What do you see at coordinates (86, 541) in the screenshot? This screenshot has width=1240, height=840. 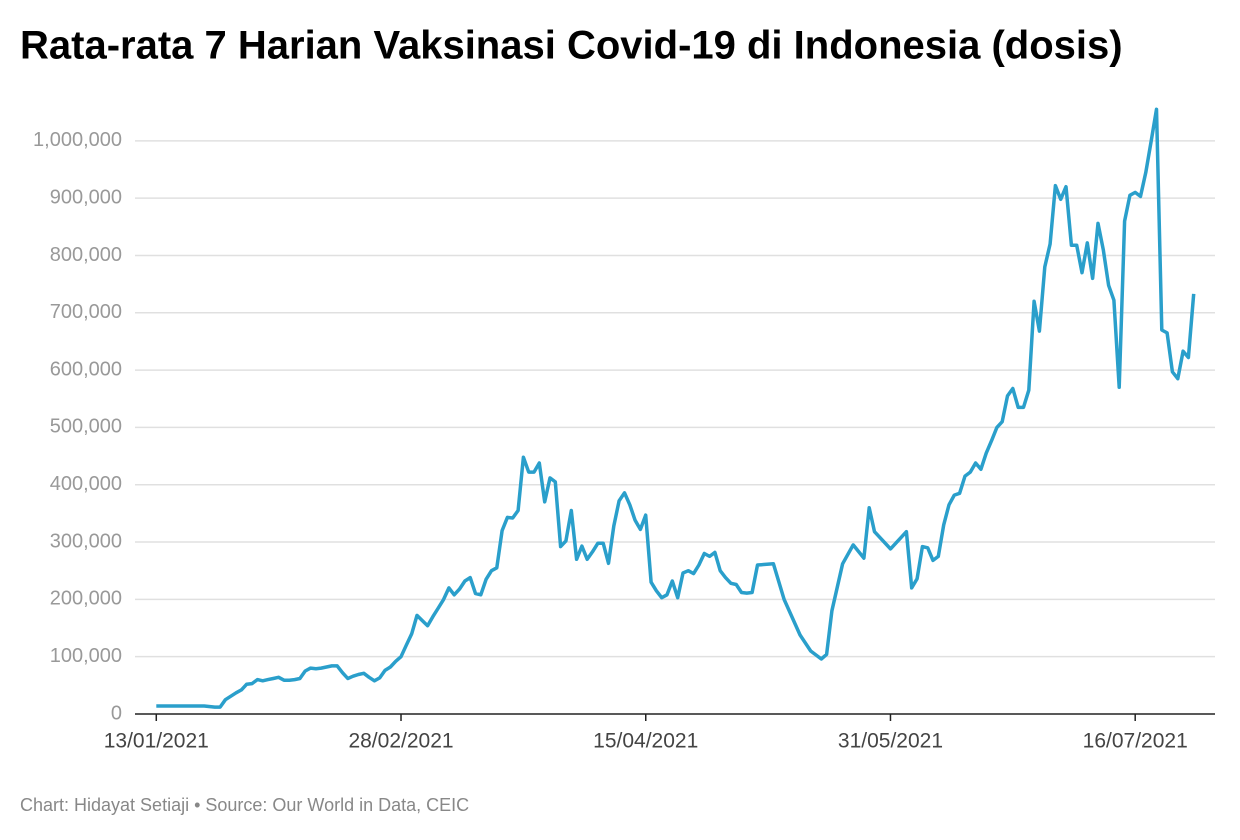 I see `y-tick-label: 300,000` at bounding box center [86, 541].